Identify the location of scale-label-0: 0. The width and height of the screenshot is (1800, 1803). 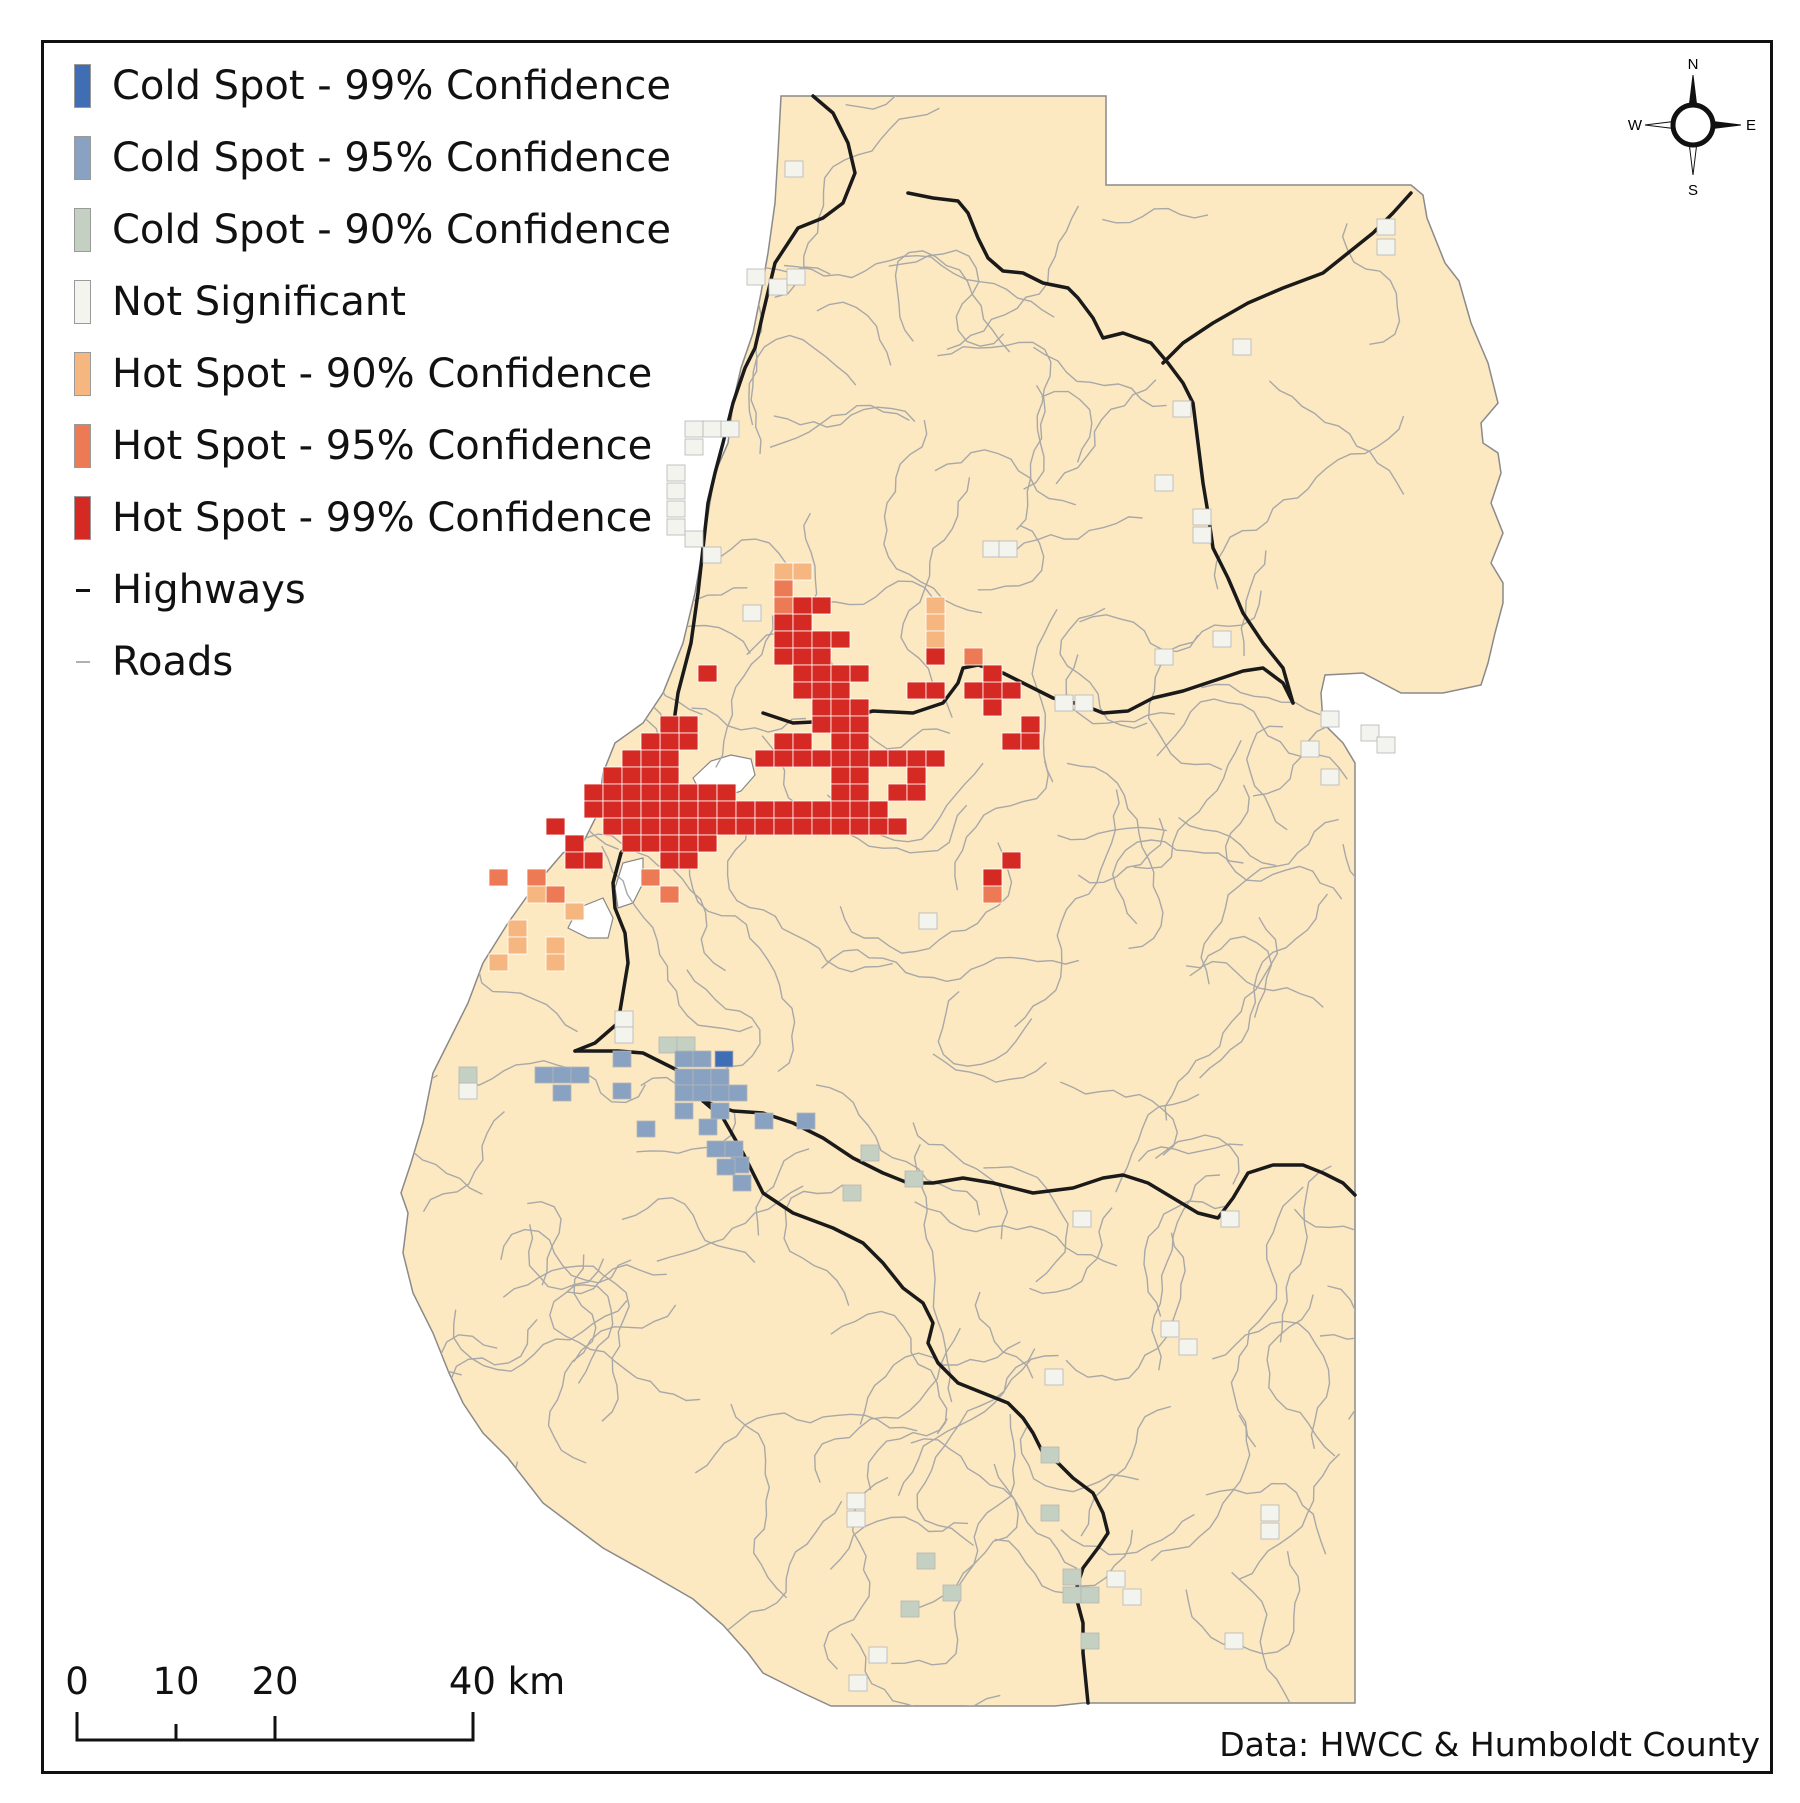
(77, 1681).